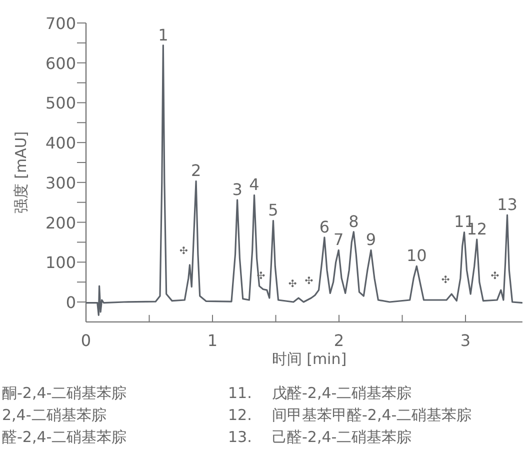 The width and height of the screenshot is (526, 451). Describe the element at coordinates (60, 262) in the screenshot. I see `y-tick-label: 100` at that location.